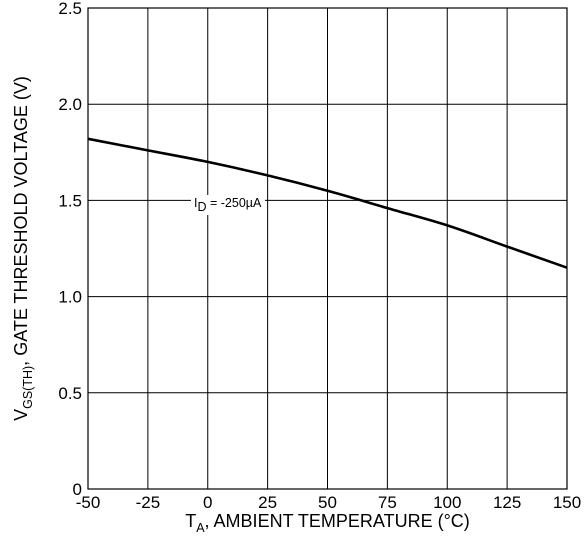  Describe the element at coordinates (70, 200) in the screenshot. I see `y-tick-label: 1.5` at that location.